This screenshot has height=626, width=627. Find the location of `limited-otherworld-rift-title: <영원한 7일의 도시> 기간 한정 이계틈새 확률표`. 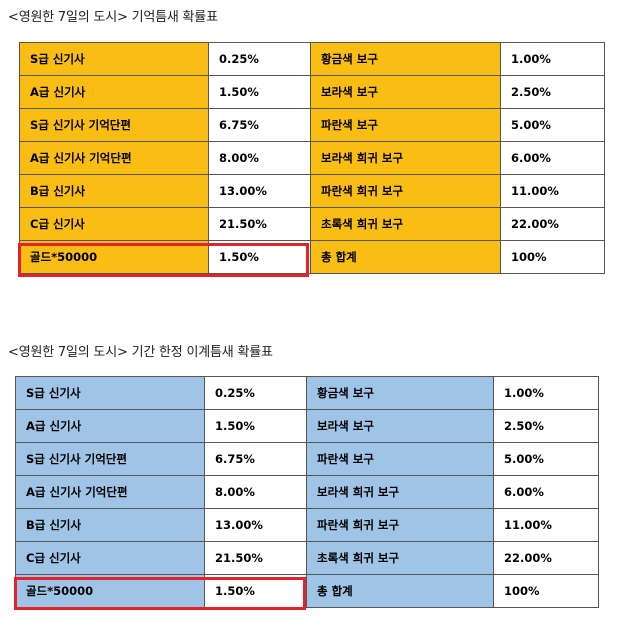

limited-otherworld-rift-title: <영원한 7일의 도시> 기간 한정 이계틈새 확률표 is located at coordinates (140, 352).